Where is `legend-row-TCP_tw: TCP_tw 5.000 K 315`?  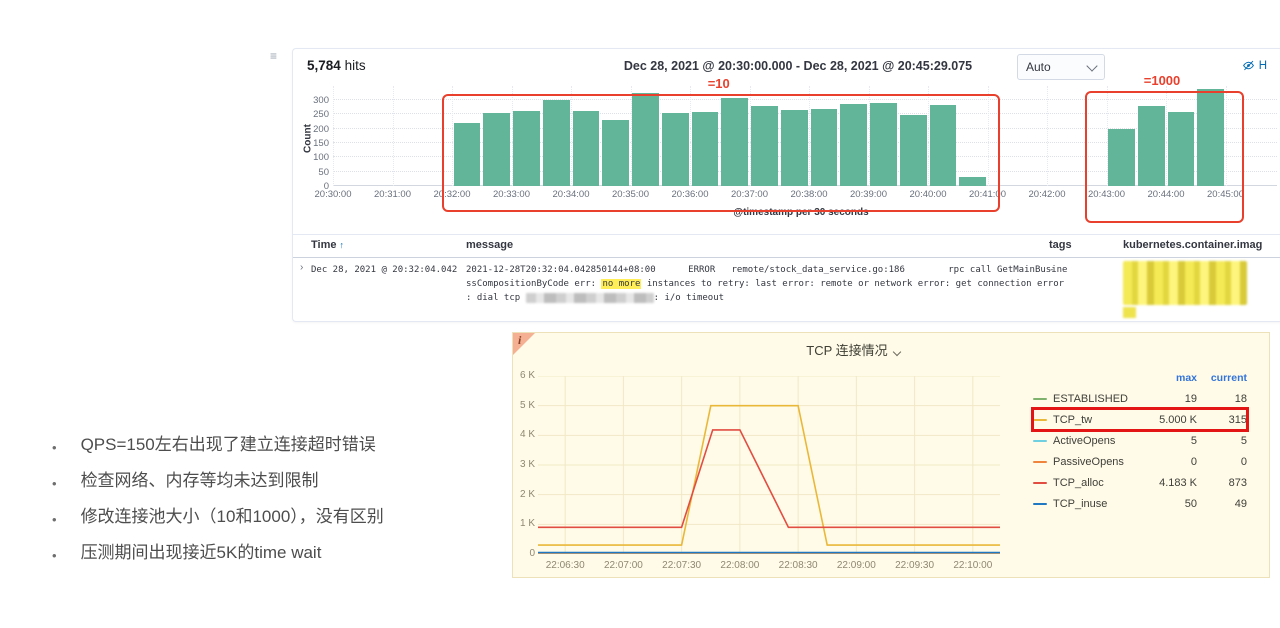 legend-row-TCP_tw: TCP_tw 5.000 K 315 is located at coordinates (1140, 419).